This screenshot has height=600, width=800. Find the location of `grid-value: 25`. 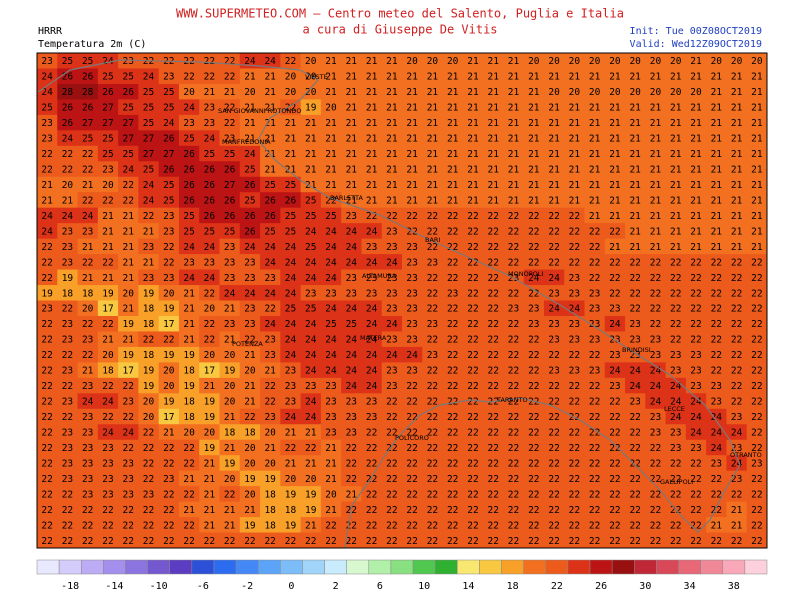

grid-value: 25 is located at coordinates (148, 123).